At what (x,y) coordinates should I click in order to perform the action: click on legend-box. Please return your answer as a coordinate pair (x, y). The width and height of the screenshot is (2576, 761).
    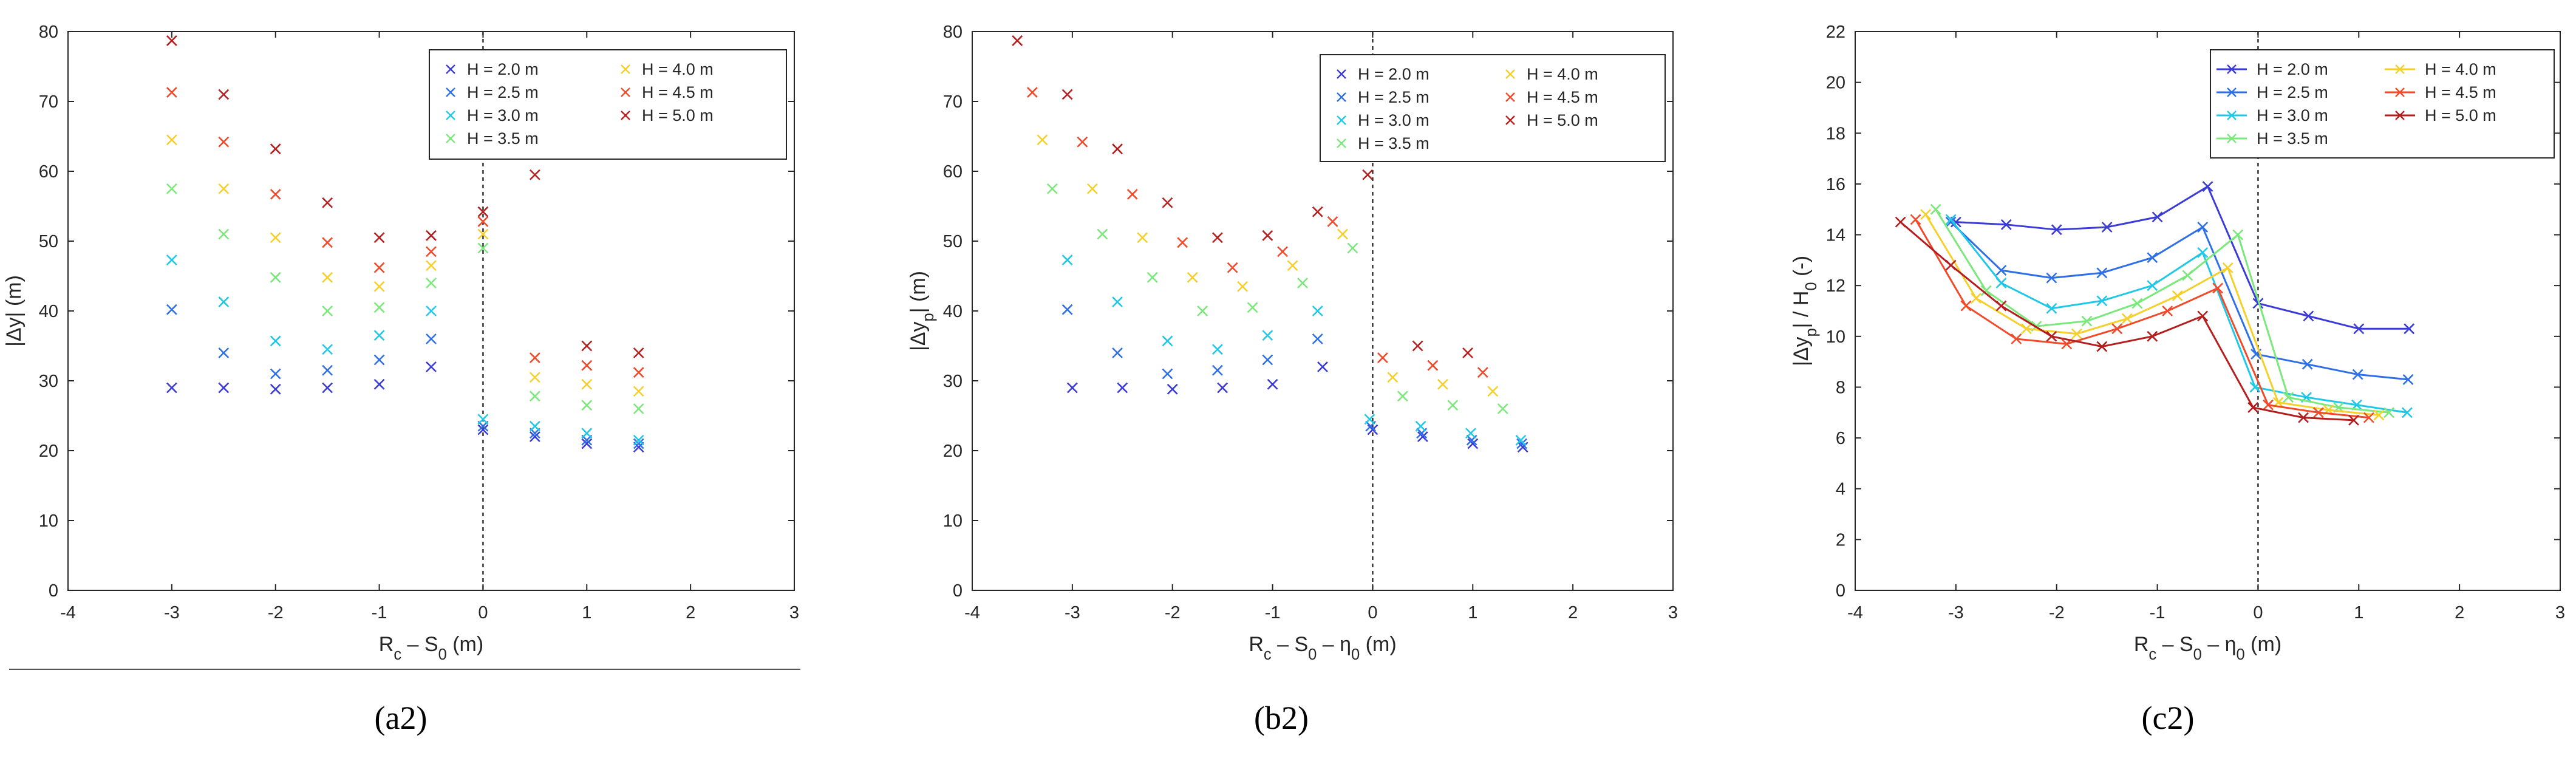
    Looking at the image, I should click on (2383, 104).